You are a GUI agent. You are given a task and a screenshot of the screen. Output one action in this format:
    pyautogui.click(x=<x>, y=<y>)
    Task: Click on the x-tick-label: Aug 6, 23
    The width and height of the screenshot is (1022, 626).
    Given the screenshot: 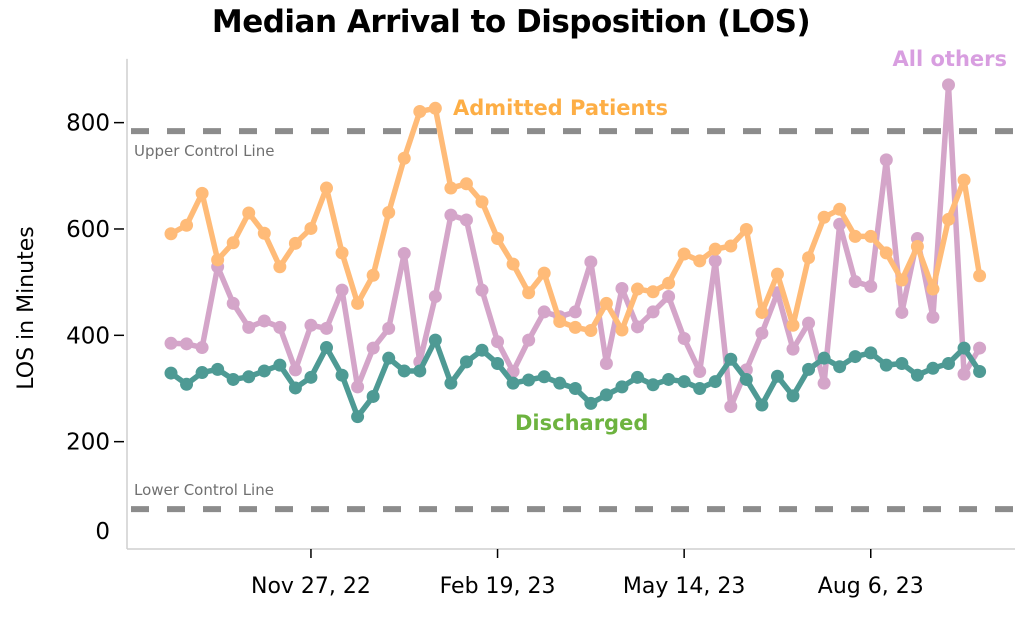 What is the action you would take?
    pyautogui.click(x=871, y=586)
    